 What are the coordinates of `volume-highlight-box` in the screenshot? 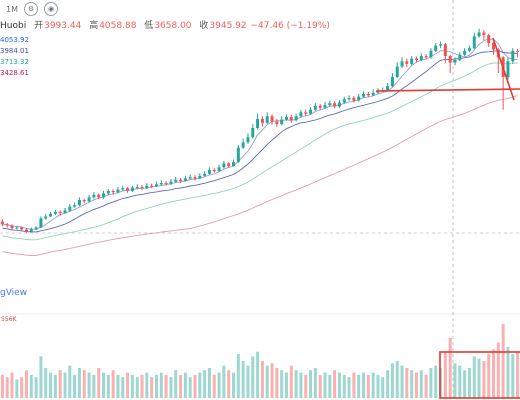 It's located at (479, 375).